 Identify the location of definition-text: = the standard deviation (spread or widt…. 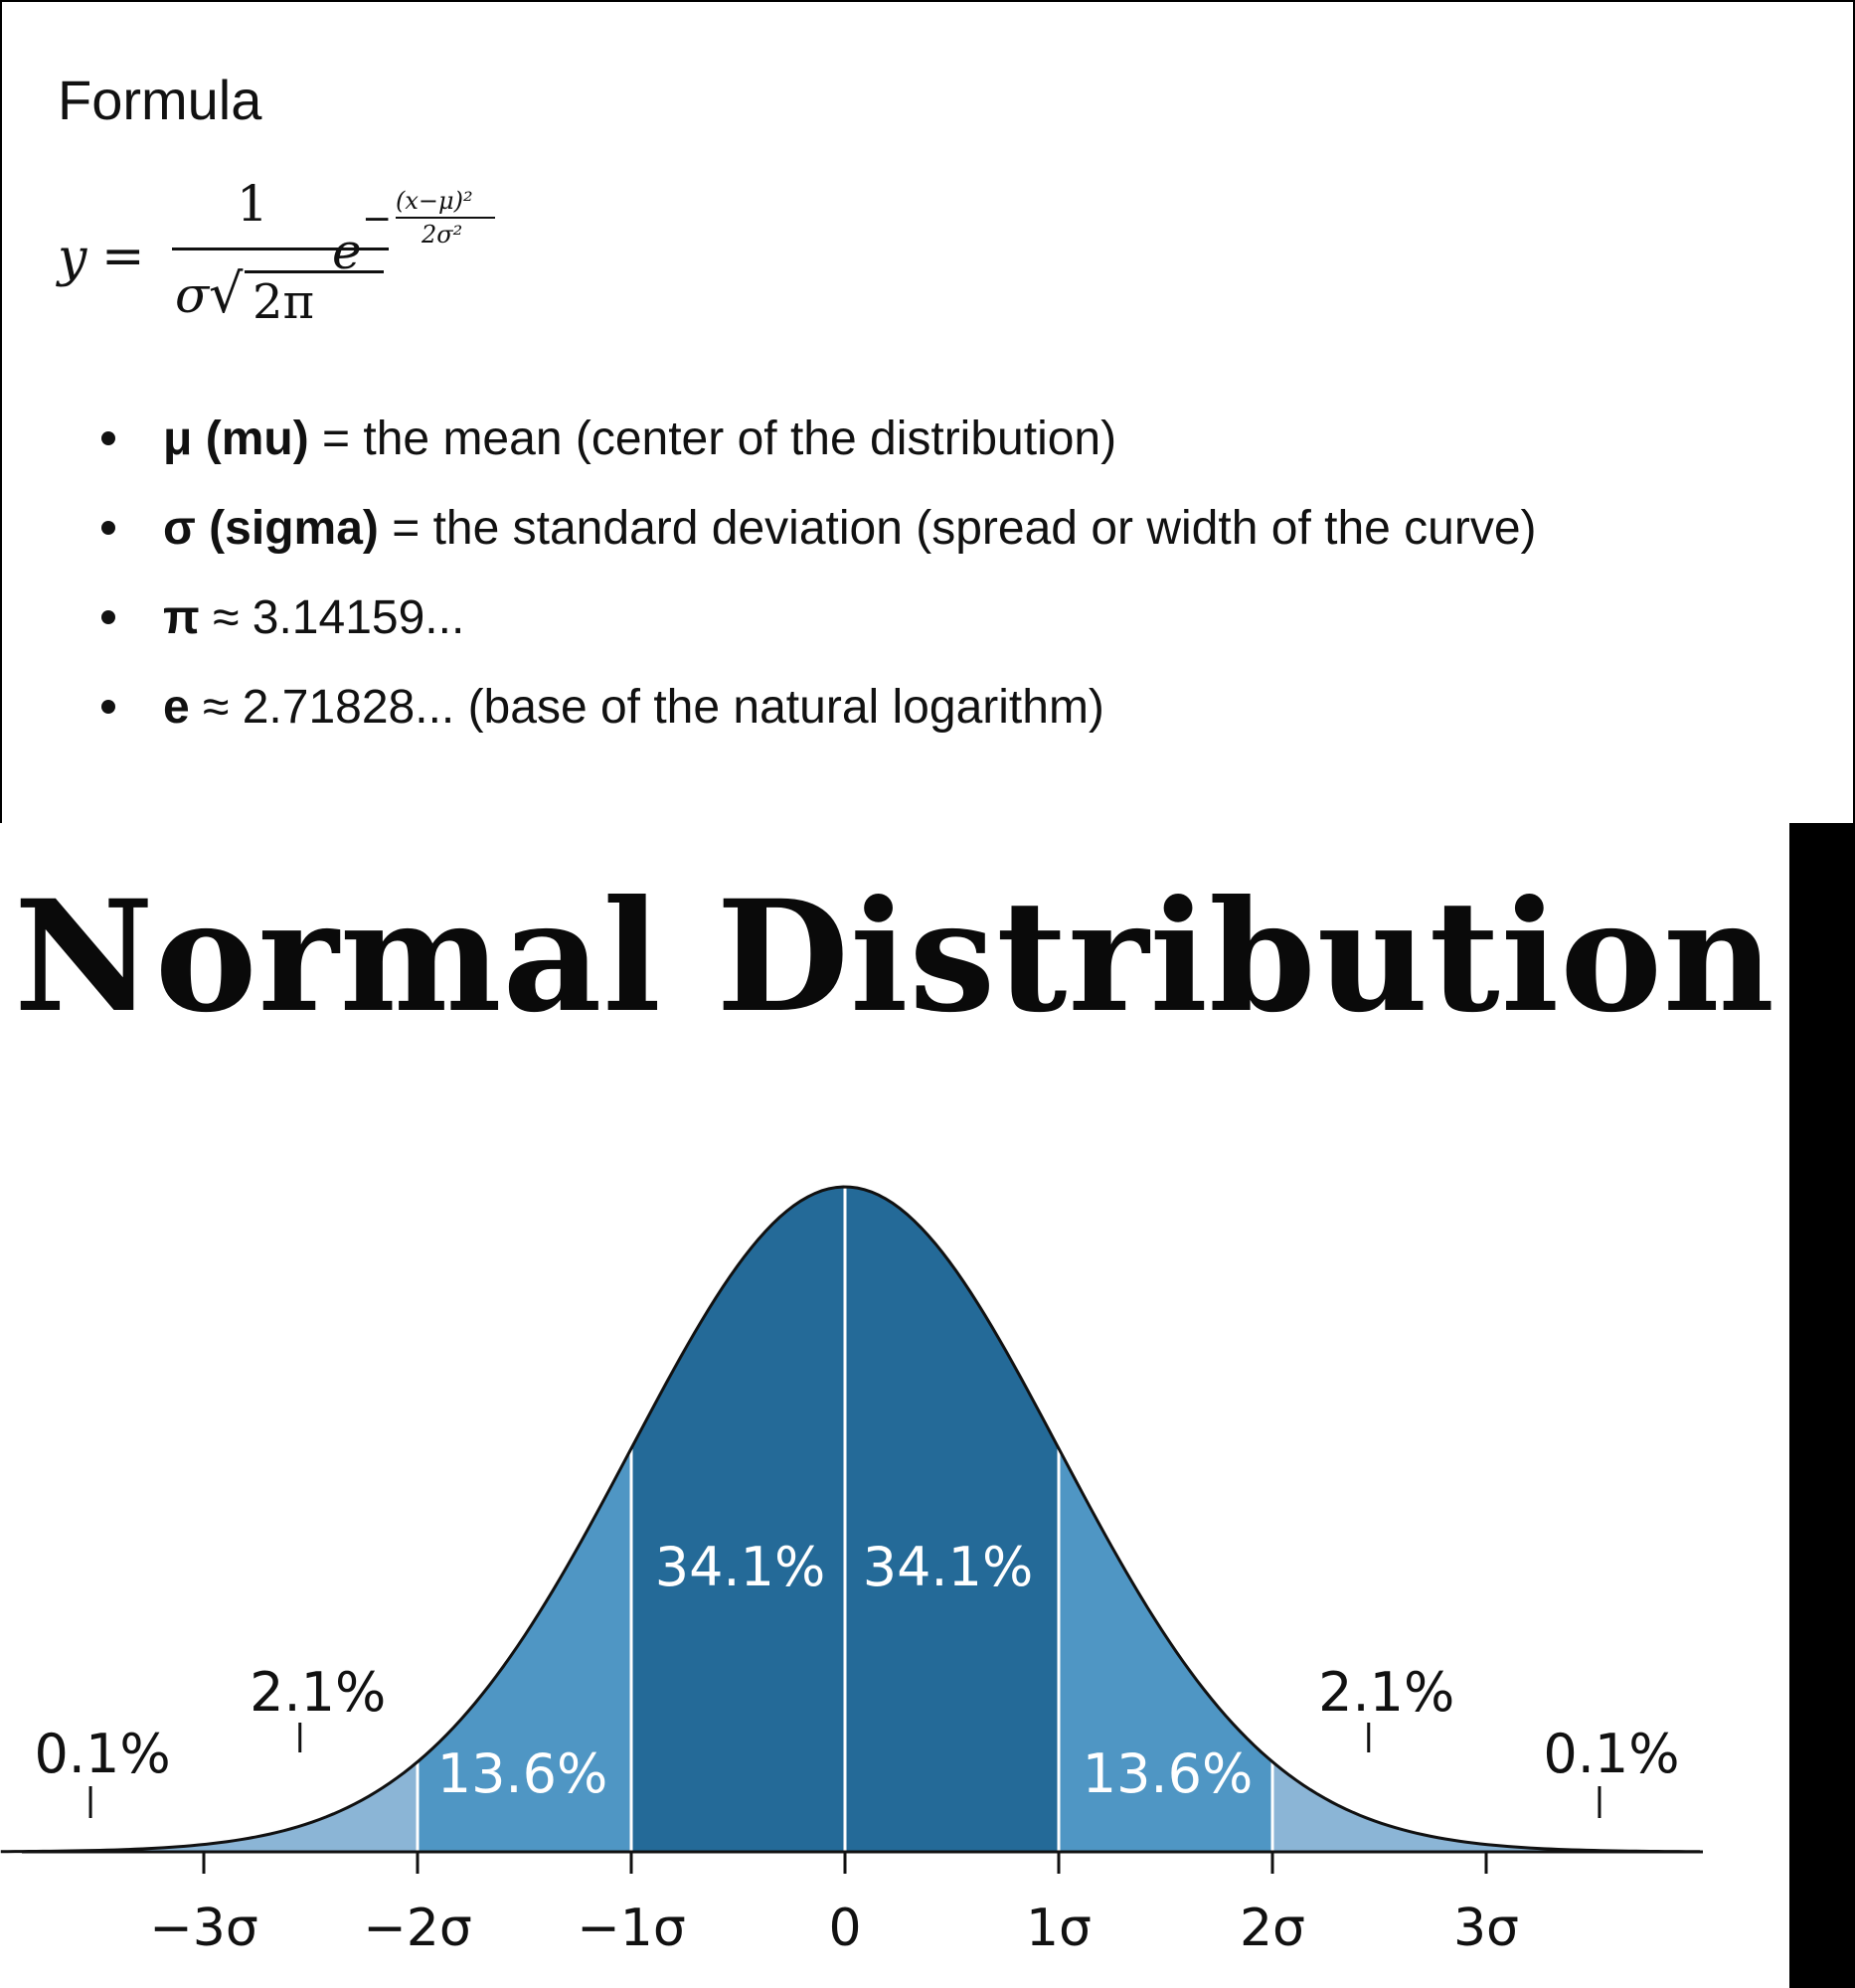
(957, 528).